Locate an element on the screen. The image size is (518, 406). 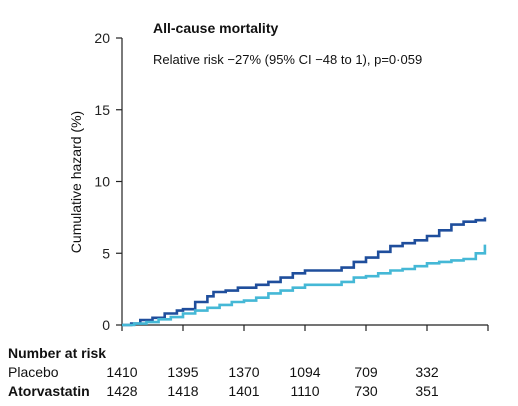
risk-row-label: Atorvastatin is located at coordinates (49, 391).